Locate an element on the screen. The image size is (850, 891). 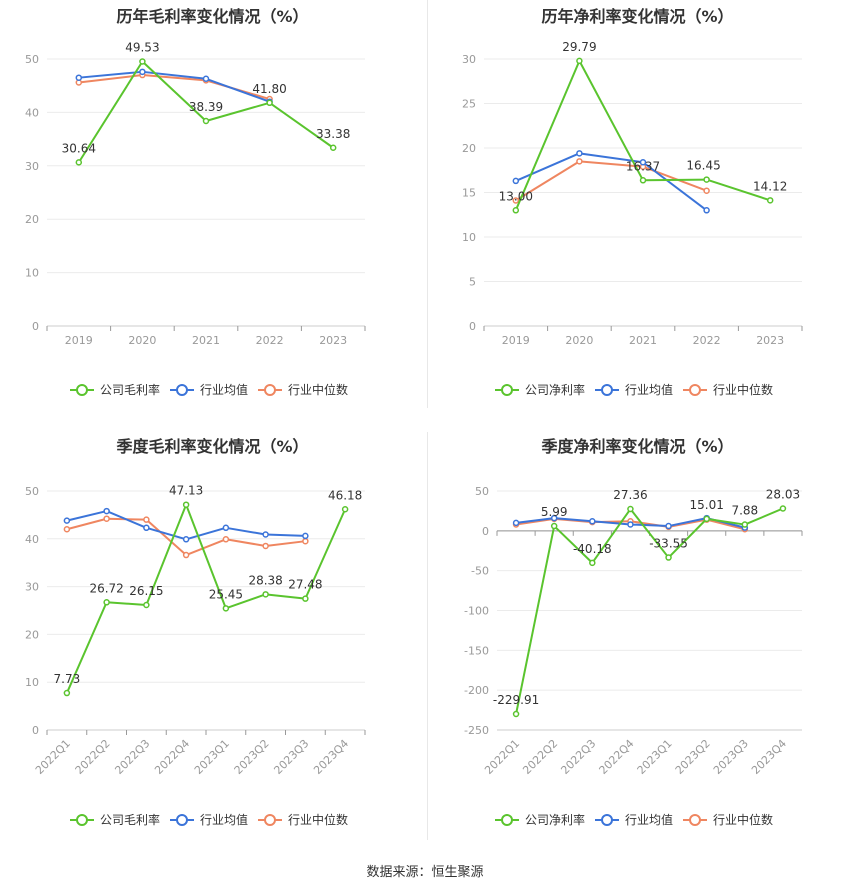
data-label: -40.18 is located at coordinates (592, 549).